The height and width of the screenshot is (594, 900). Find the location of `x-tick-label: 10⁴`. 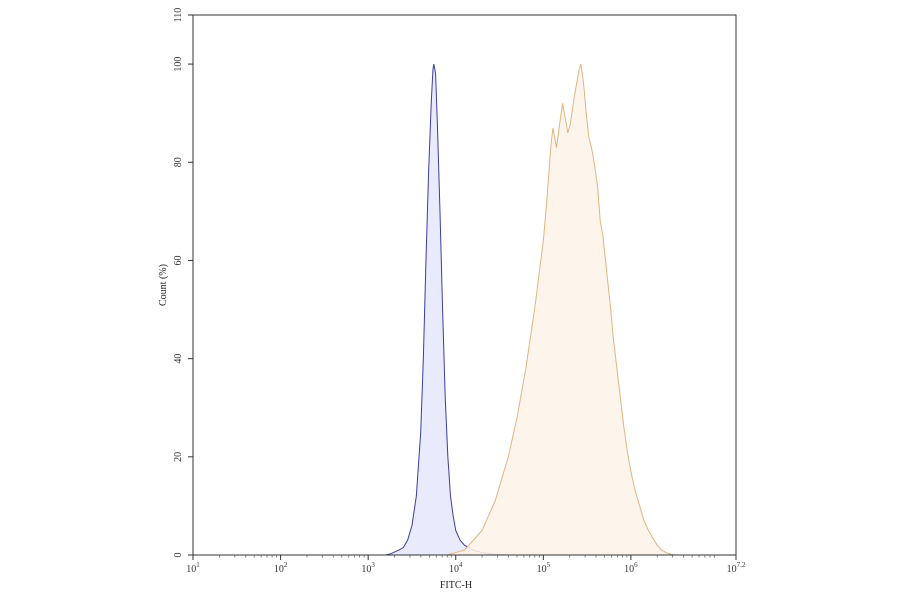

x-tick-label: 10⁴ is located at coordinates (456, 568).